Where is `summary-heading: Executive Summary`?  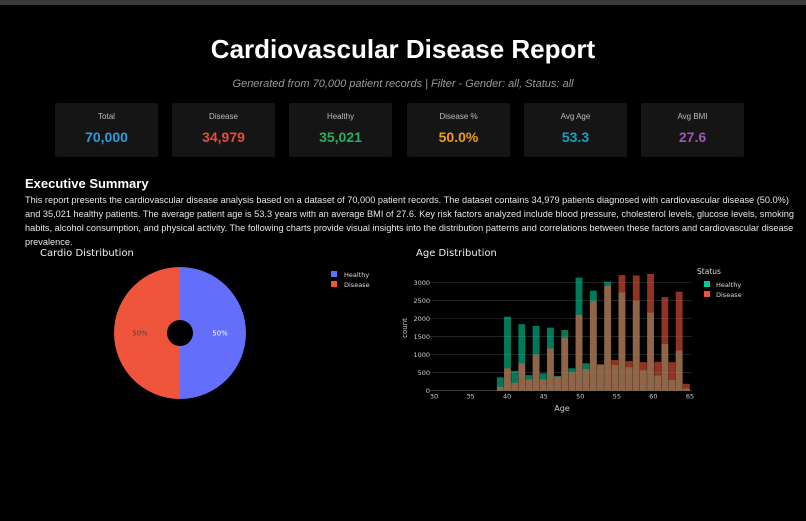 summary-heading: Executive Summary is located at coordinates (87, 183).